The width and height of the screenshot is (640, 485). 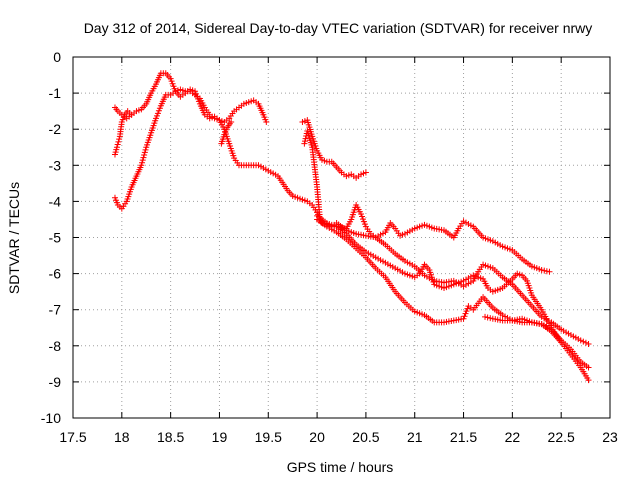 What do you see at coordinates (170, 437) in the screenshot?
I see `x-tick-label: 18.5` at bounding box center [170, 437].